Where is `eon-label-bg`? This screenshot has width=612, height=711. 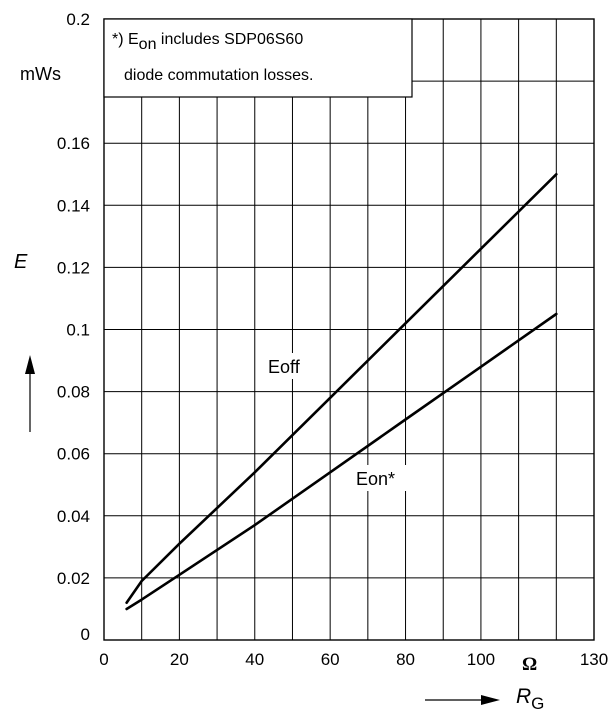
eon-label-bg is located at coordinates (380, 478).